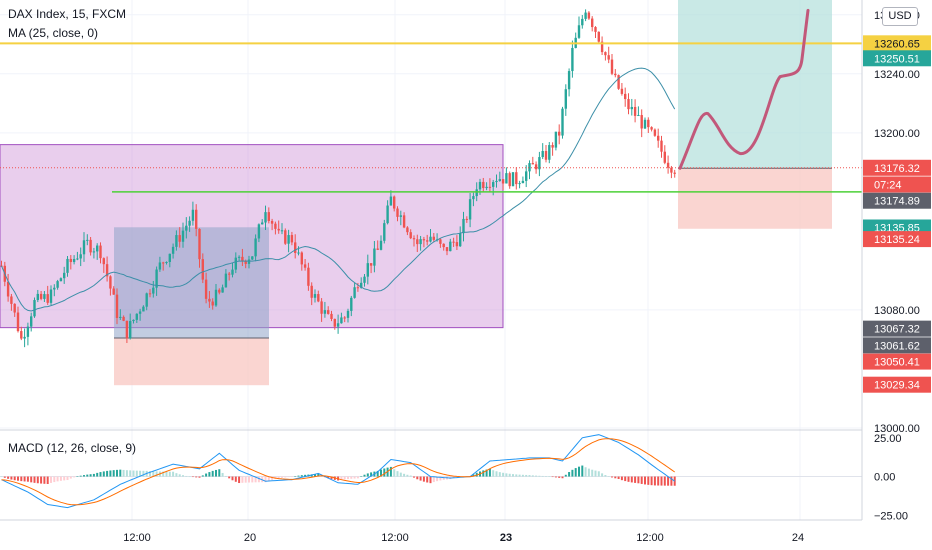 This screenshot has width=932, height=550. I want to click on macd-tick: 0.00, so click(884, 478).